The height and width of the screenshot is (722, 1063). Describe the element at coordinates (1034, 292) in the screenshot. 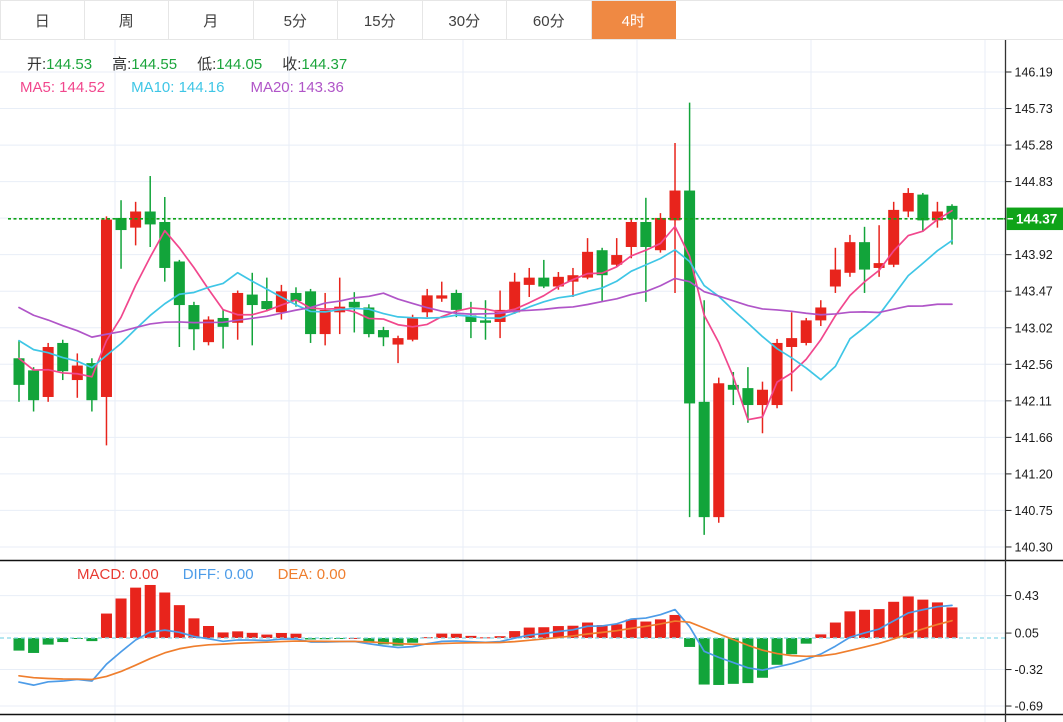

I see `price-tick-label: 143.47` at that location.